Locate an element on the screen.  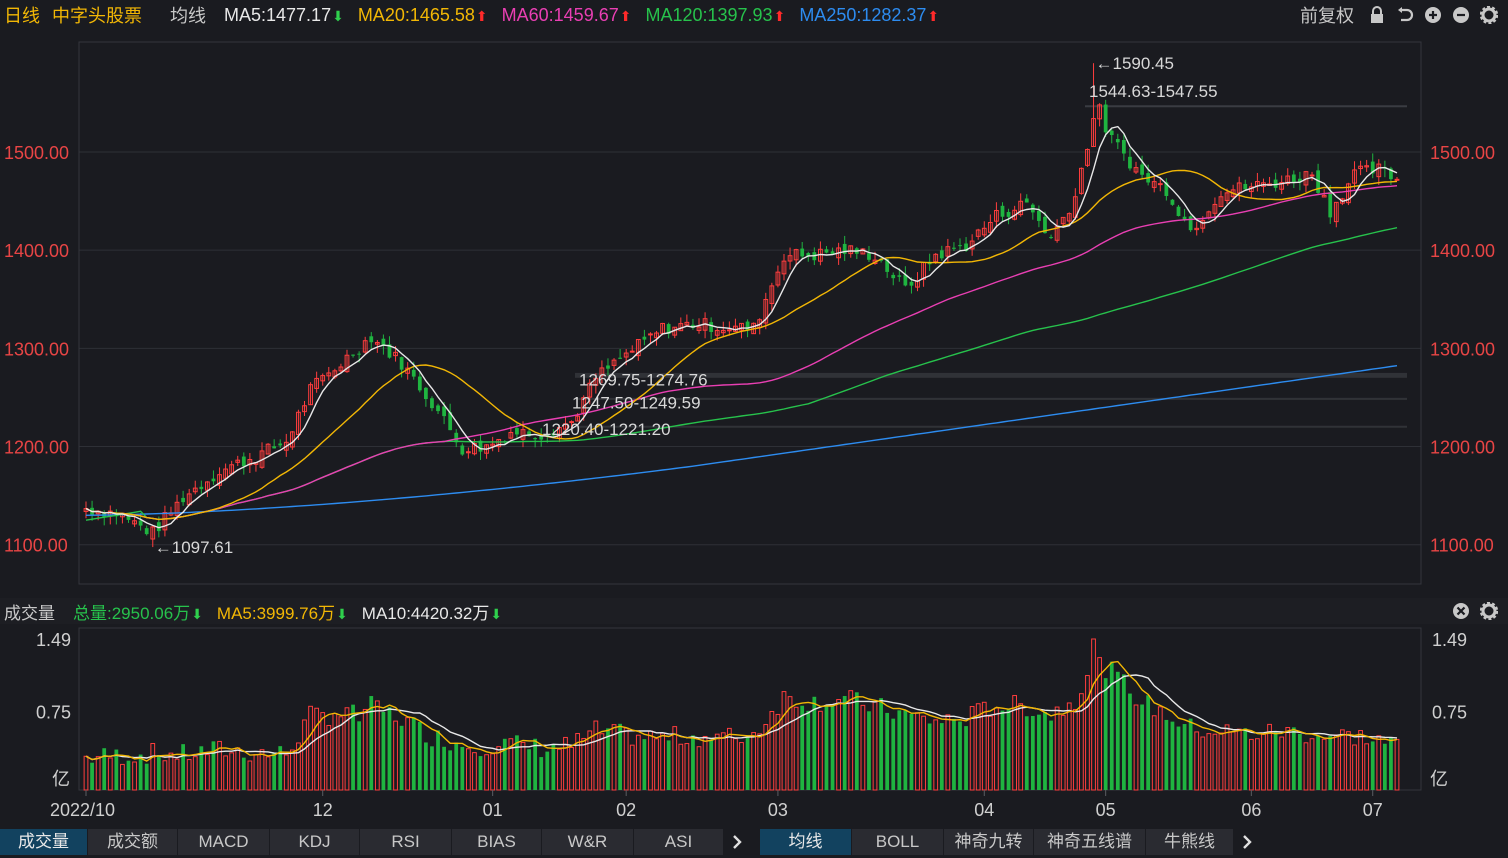
volume-total: 总量:2950.06万⬇ is located at coordinates (138, 613).